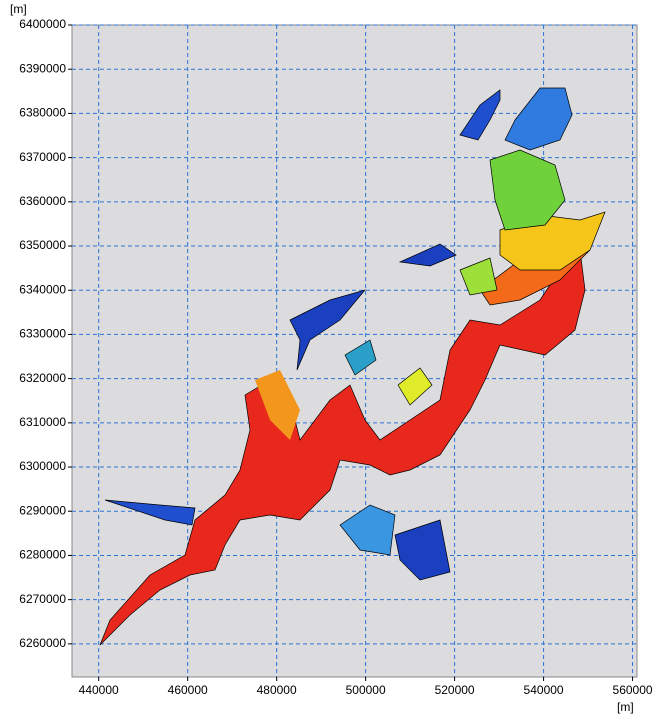  I want to click on y-unit: [m], so click(18, 9).